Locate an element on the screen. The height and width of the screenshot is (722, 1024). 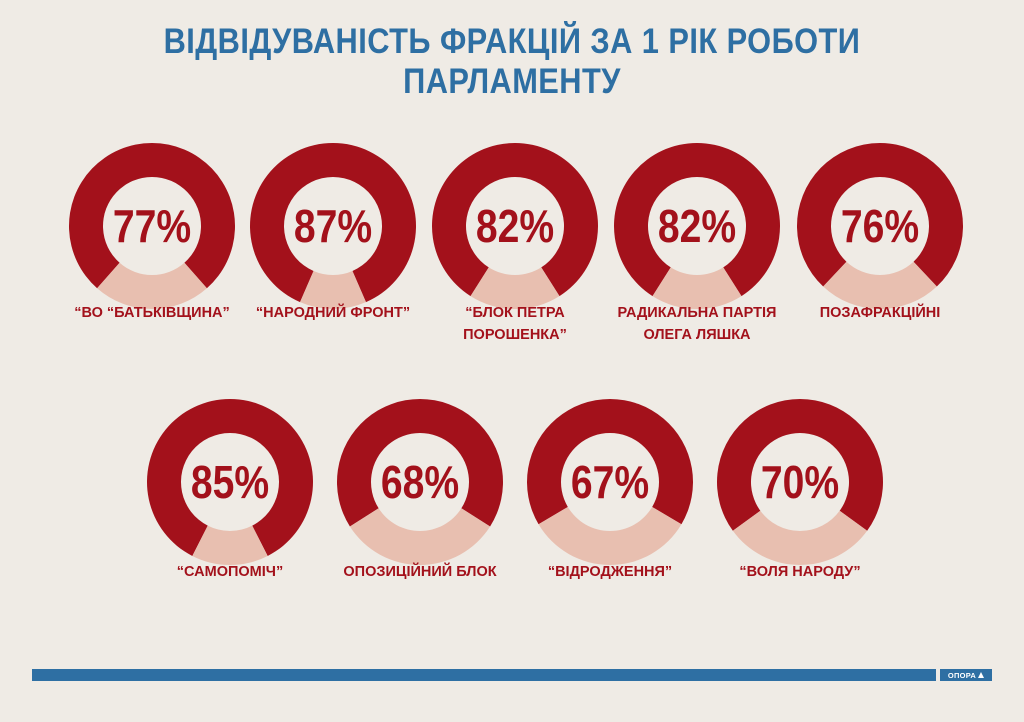
faction-label: “БЛОК ПЕТРА ПОРОШЕНКА” is located at coordinates (515, 324).